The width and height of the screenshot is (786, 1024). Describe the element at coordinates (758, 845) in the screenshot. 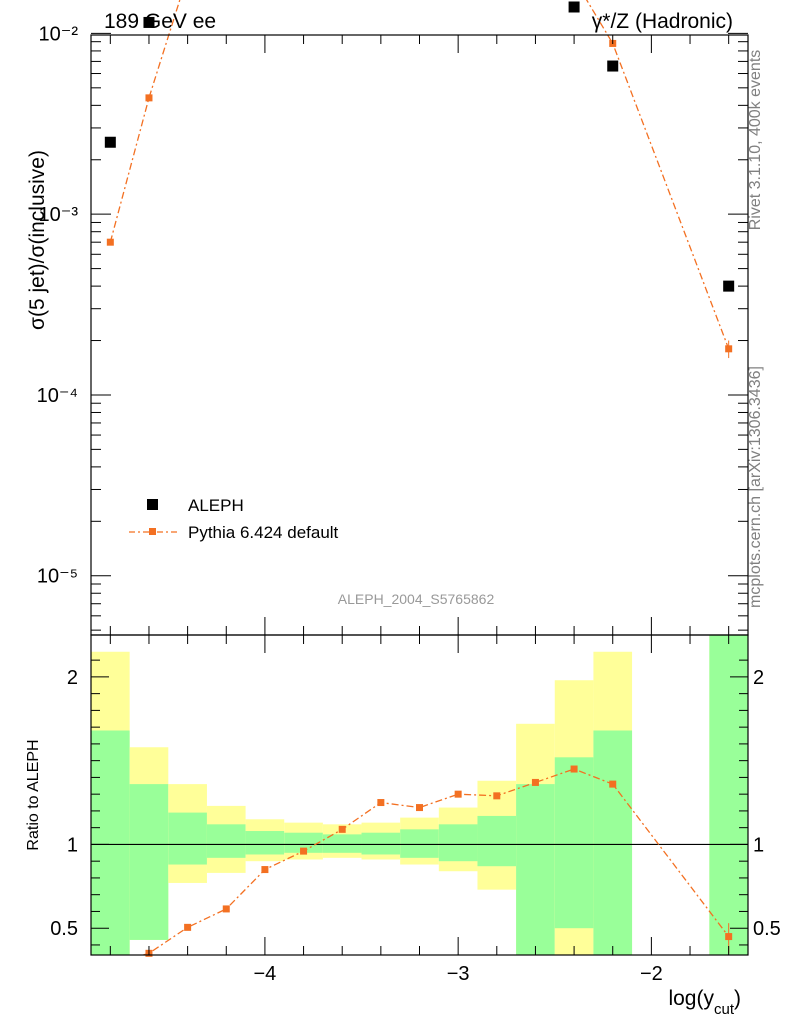

I see `ratio-y-tick-label-right: 1` at that location.